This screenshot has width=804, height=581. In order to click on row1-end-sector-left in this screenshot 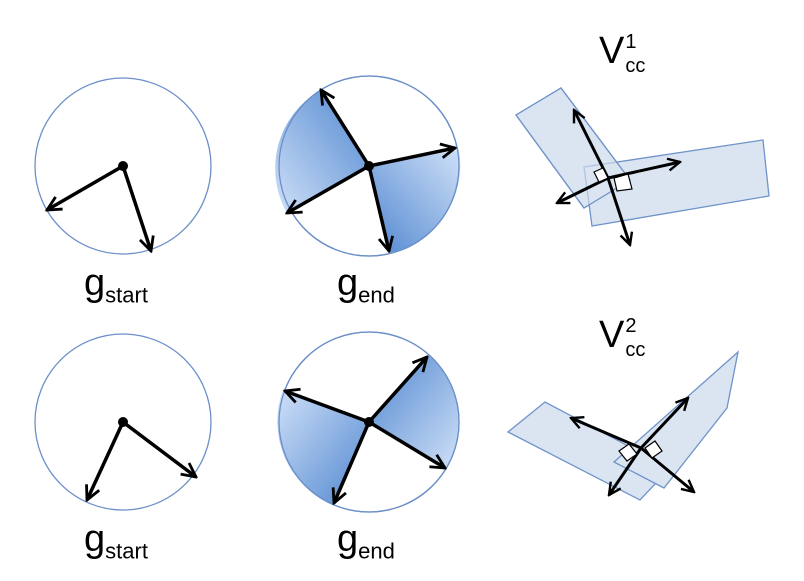, I will do `click(322, 151)`.